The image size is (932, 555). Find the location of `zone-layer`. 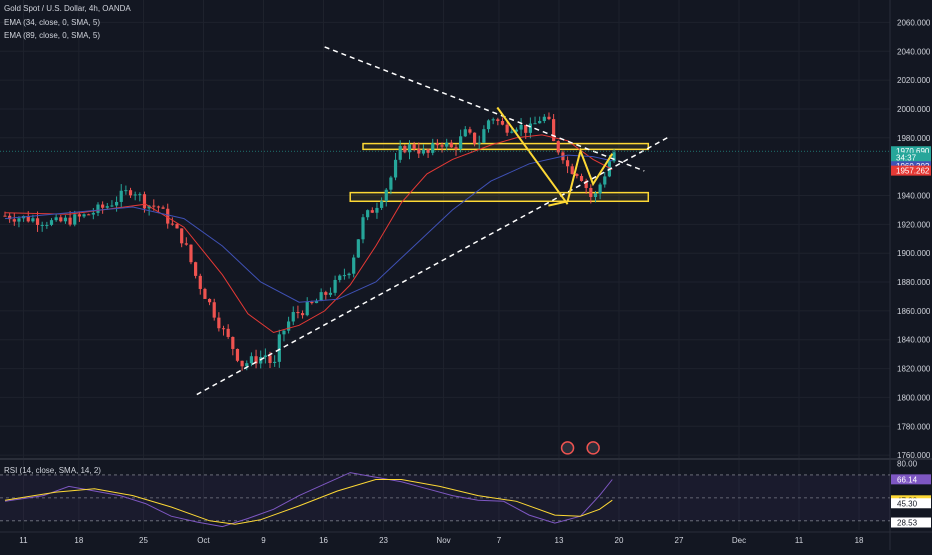

zone-layer is located at coordinates (499, 172).